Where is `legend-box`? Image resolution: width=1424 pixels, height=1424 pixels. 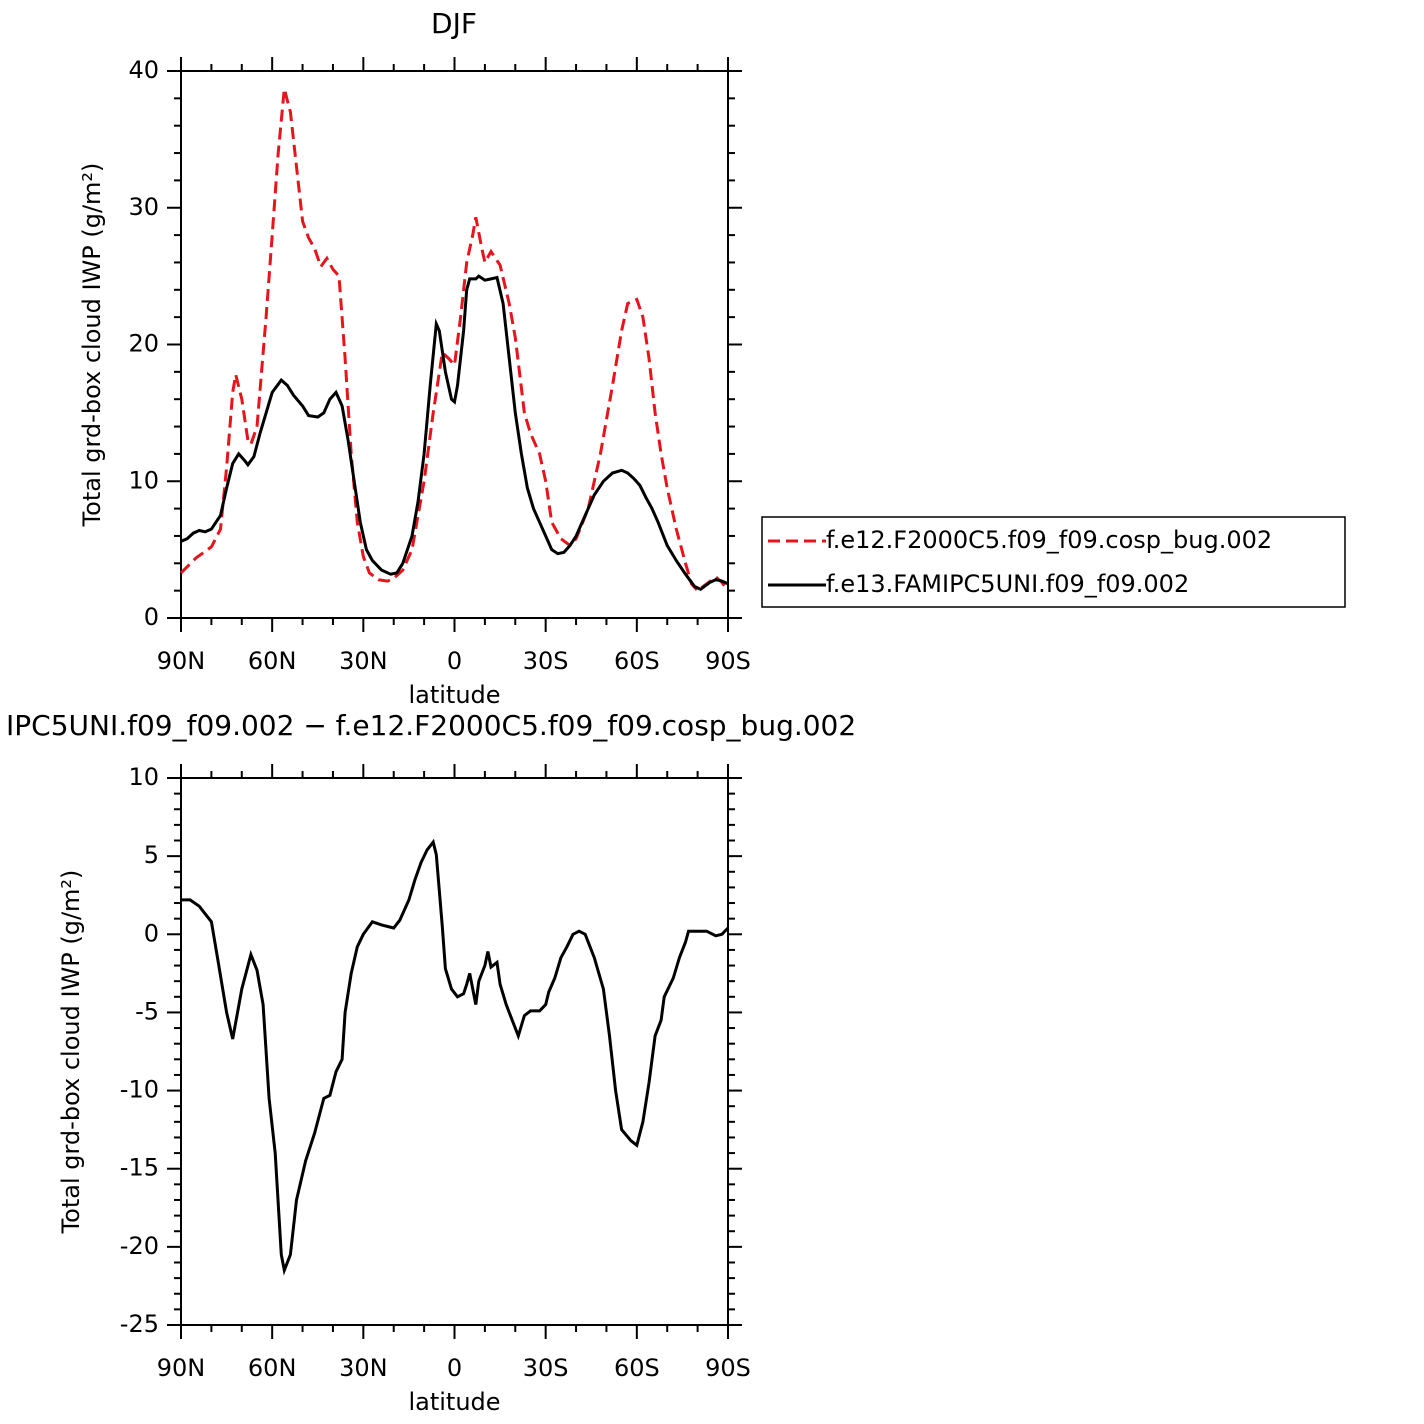
legend-box is located at coordinates (1053, 562).